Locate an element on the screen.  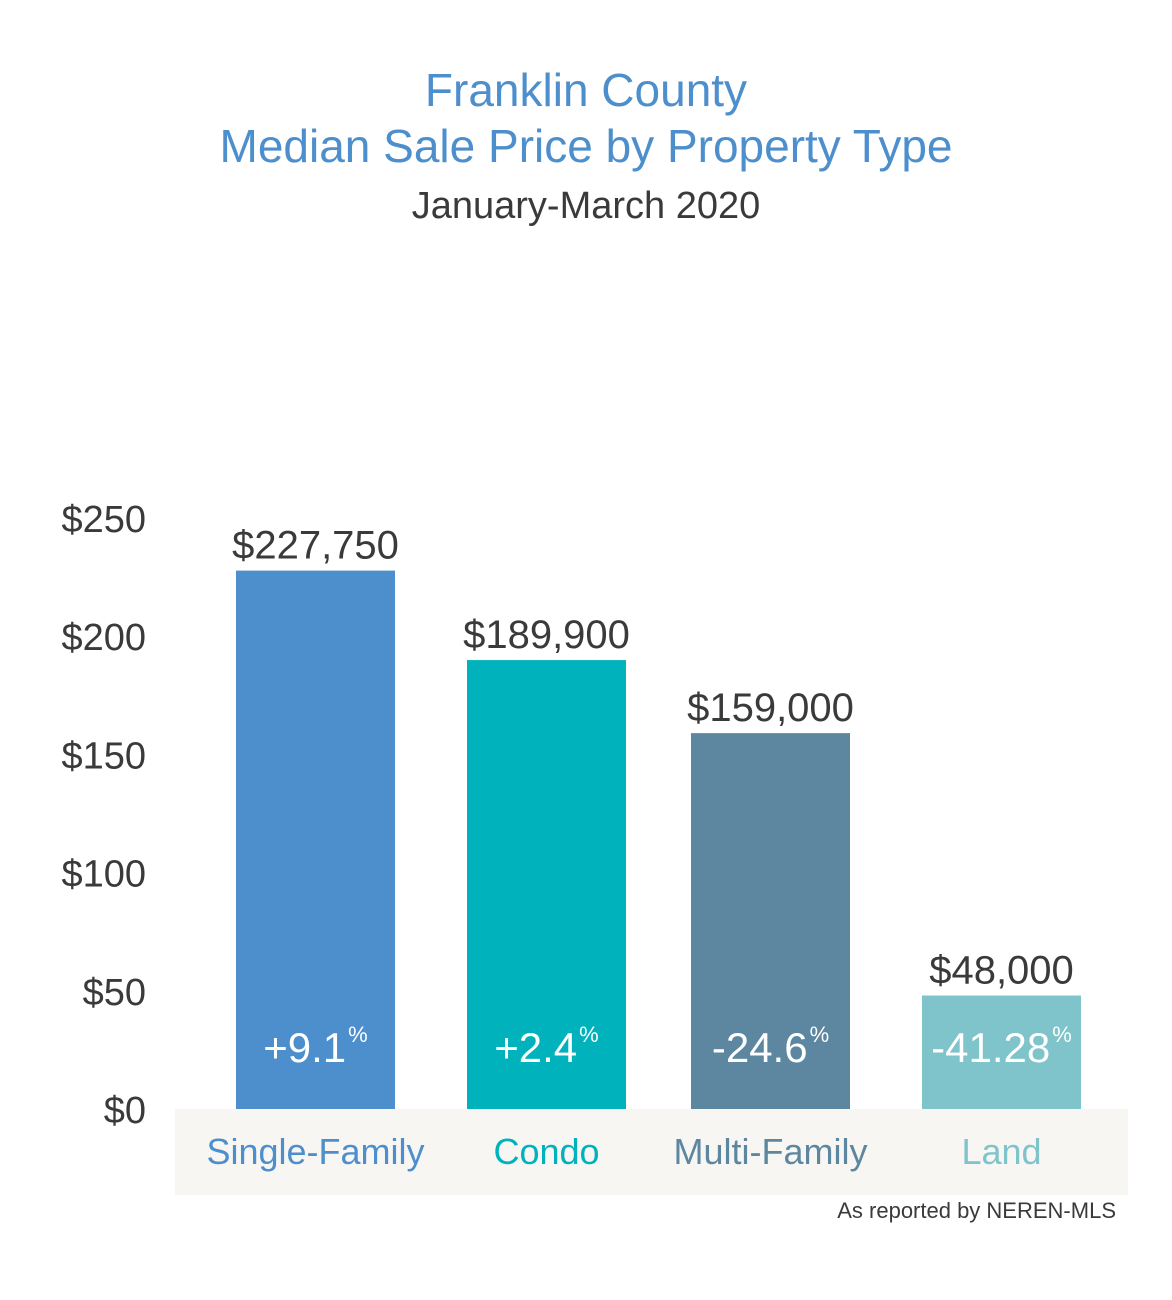
value-label: $48,000 is located at coordinates (1001, 971).